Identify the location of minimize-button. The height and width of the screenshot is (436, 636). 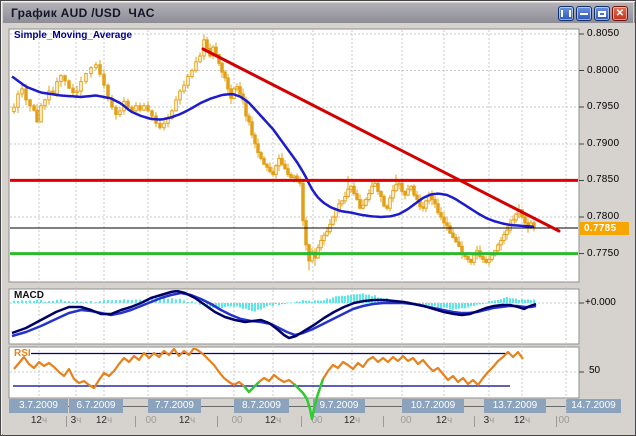
(584, 13).